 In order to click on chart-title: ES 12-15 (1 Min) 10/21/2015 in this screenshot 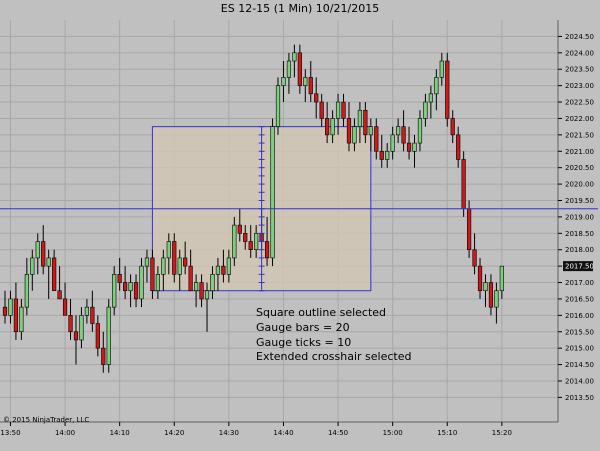, I will do `click(300, 10)`.